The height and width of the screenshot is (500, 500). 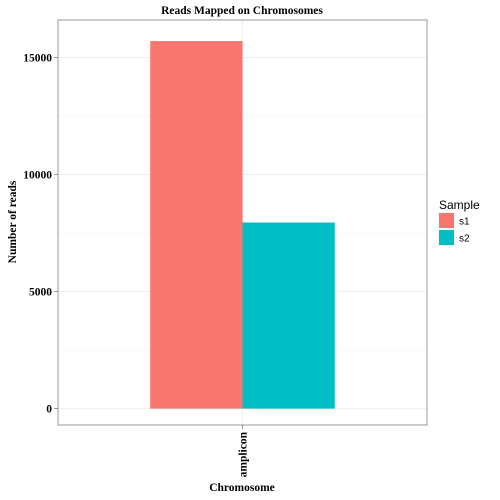 I want to click on y-axis-ticks: 0 5000 10000 15000, so click(x=40, y=234).